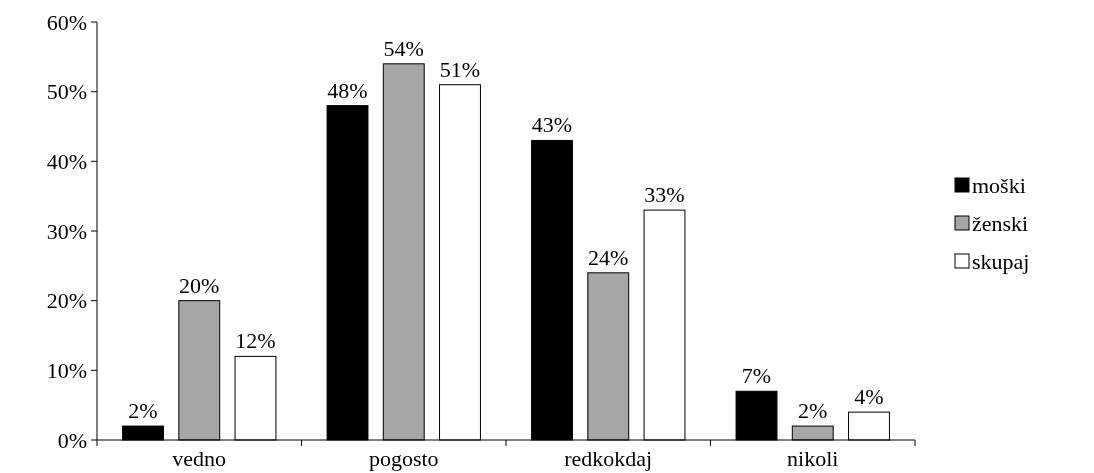 The image size is (1094, 473). Describe the element at coordinates (869, 397) in the screenshot. I see `data-label: 4%` at that location.